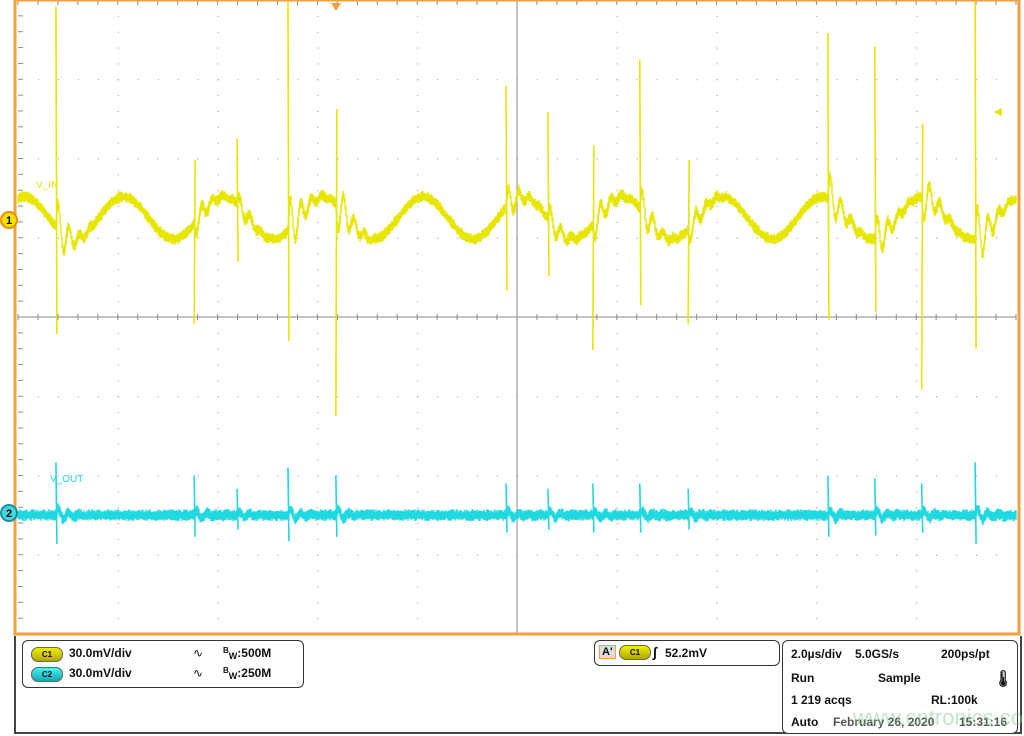  I want to click on ac-coupling-icon: ∿, so click(198, 653).